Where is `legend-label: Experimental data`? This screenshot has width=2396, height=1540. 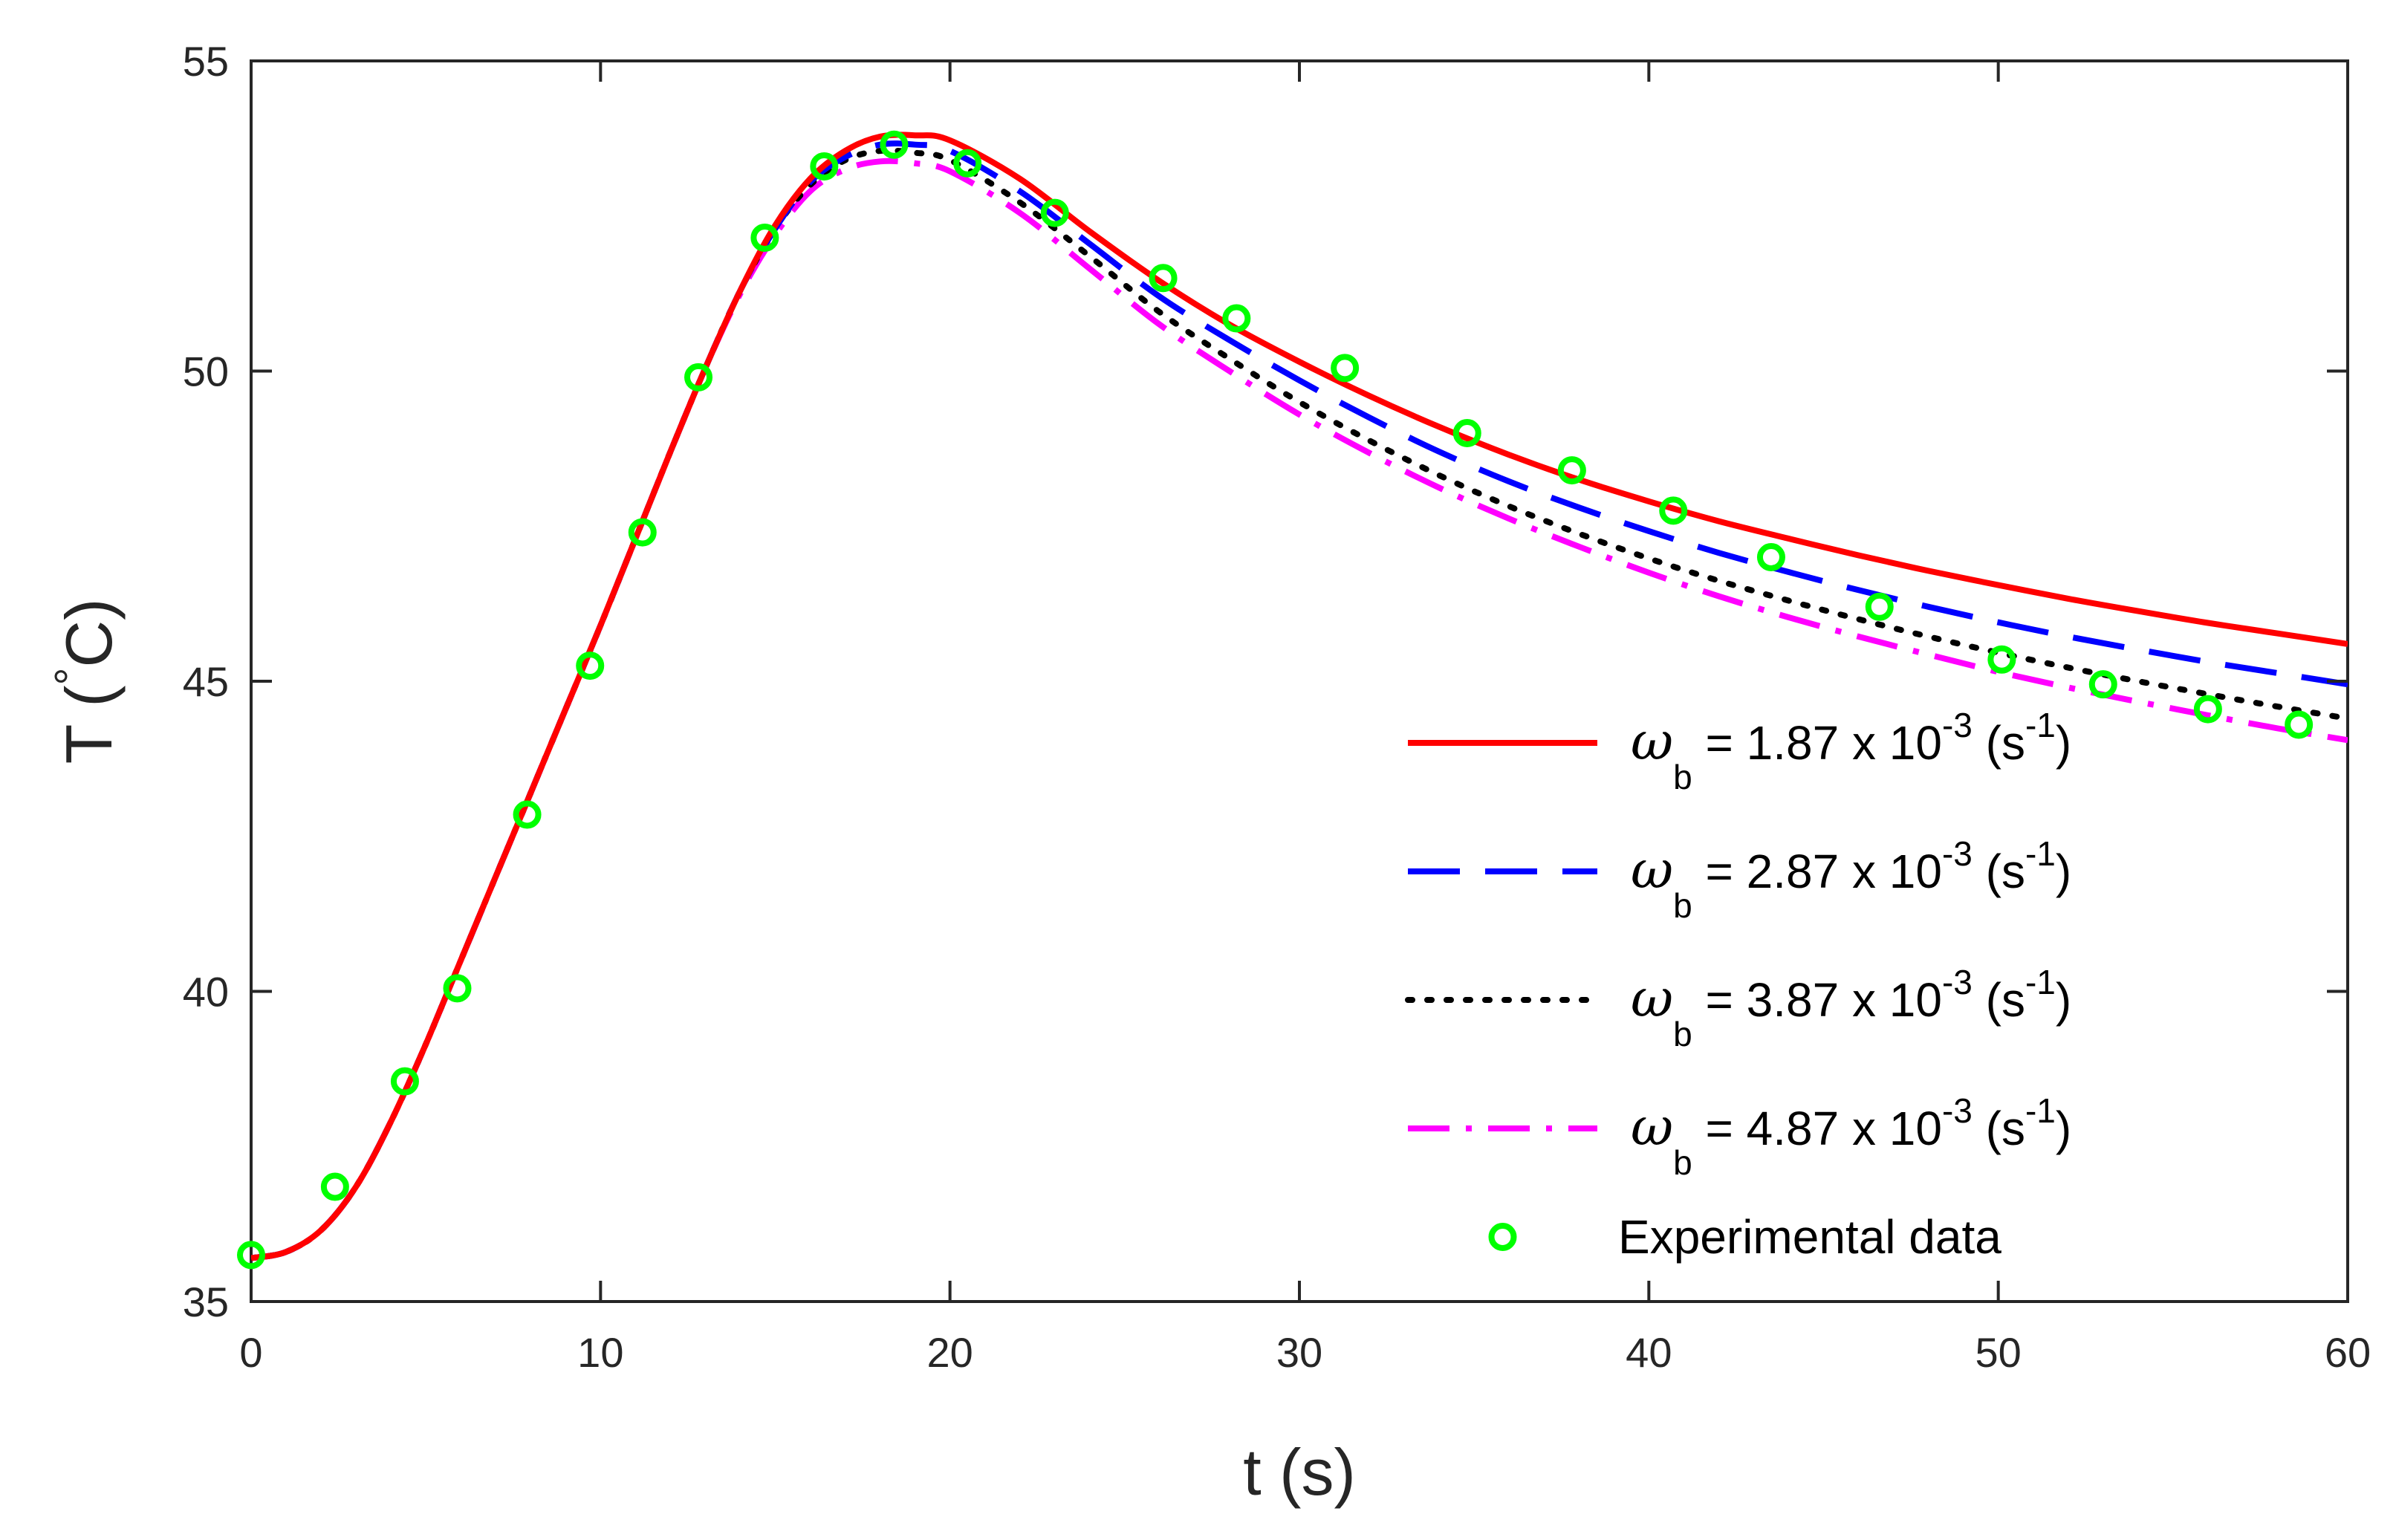
legend-label: Experimental data is located at coordinates (1810, 1237).